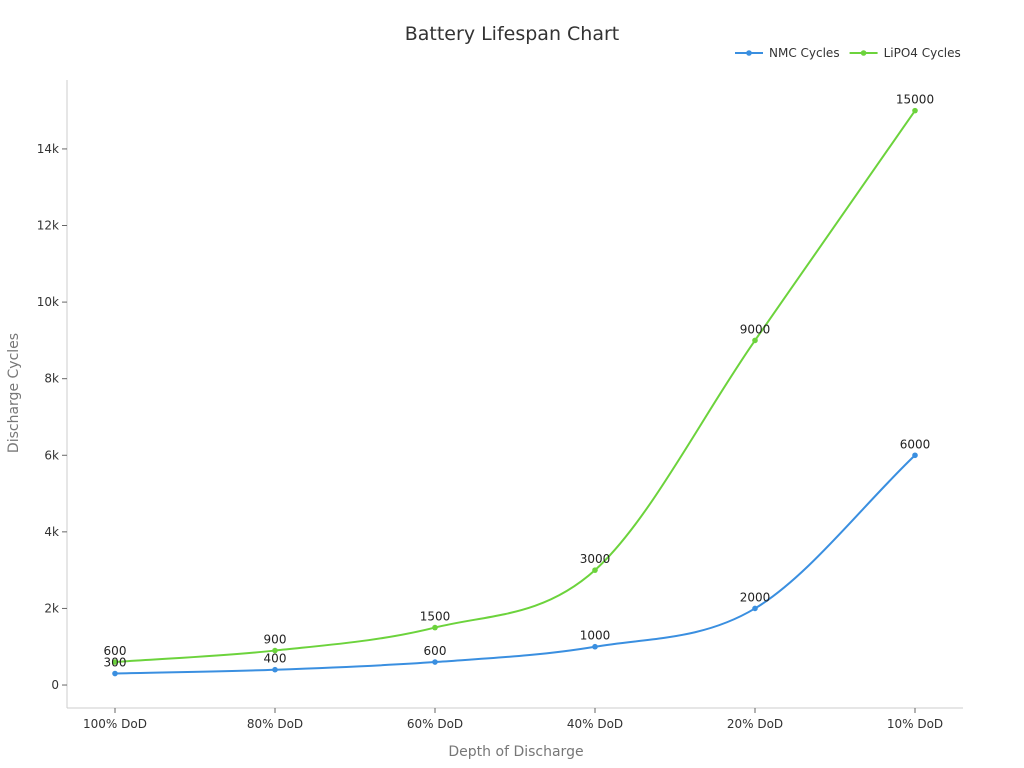 The image size is (1024, 768). Describe the element at coordinates (275, 659) in the screenshot. I see `data-label-nmc-cycles: 400` at that location.